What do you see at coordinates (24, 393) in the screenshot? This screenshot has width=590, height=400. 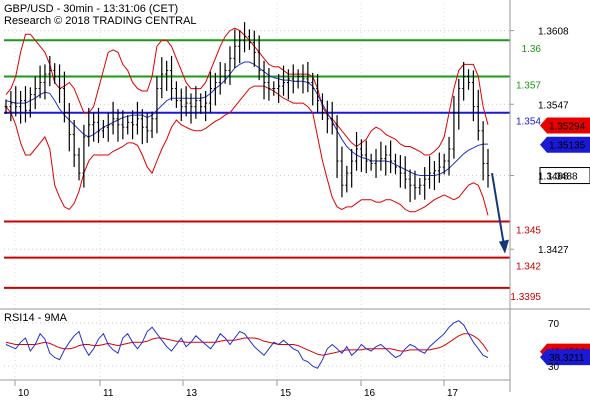 I see `x-tick-label: 10` at bounding box center [24, 393].